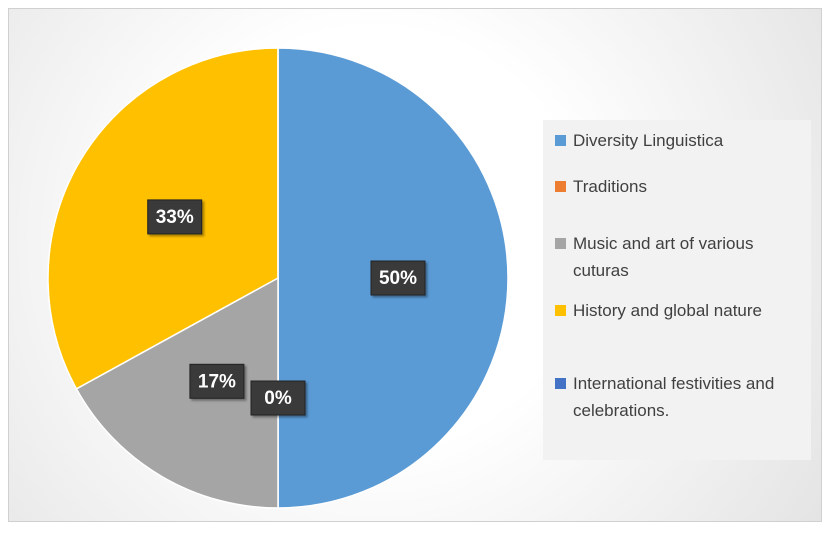 This screenshot has height=533, width=830. Describe the element at coordinates (663, 257) in the screenshot. I see `legend-label: Music and art of various cuturas` at that location.